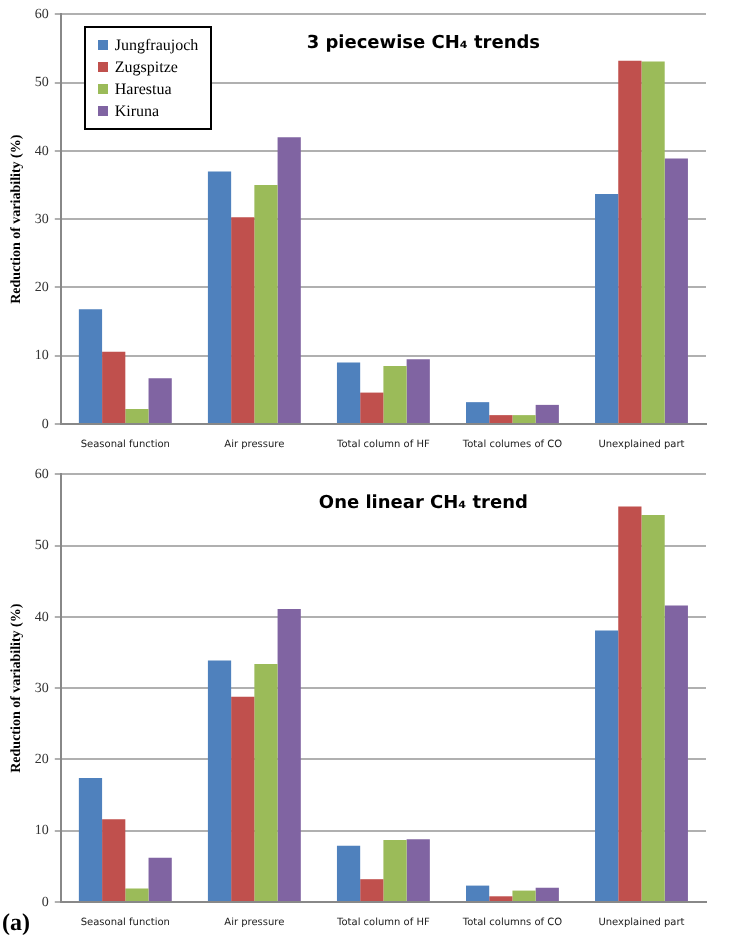 This screenshot has width=750, height=938. I want to click on text: 3 piecewise CH₄ trends, so click(423, 44).